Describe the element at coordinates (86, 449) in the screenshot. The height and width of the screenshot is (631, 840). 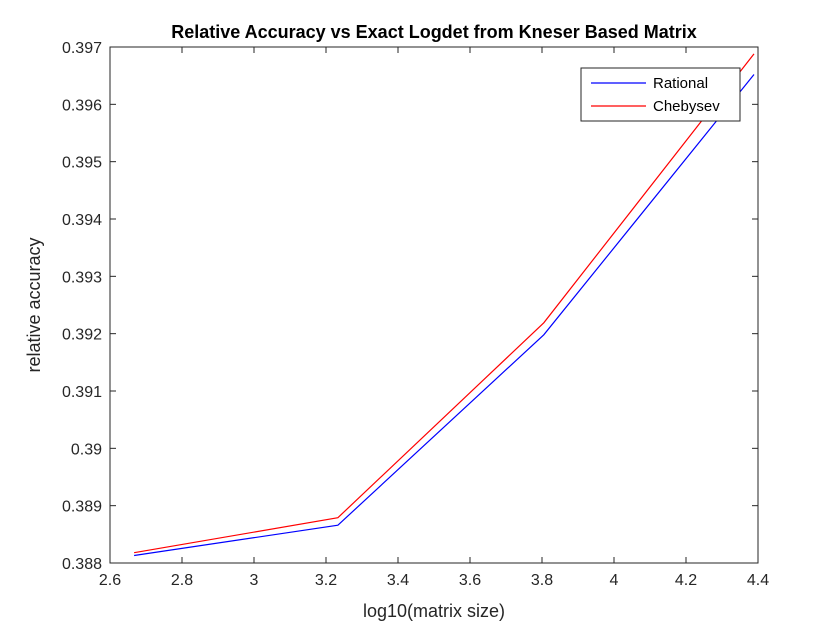
I see `y-tick-label: 0.39` at that location.